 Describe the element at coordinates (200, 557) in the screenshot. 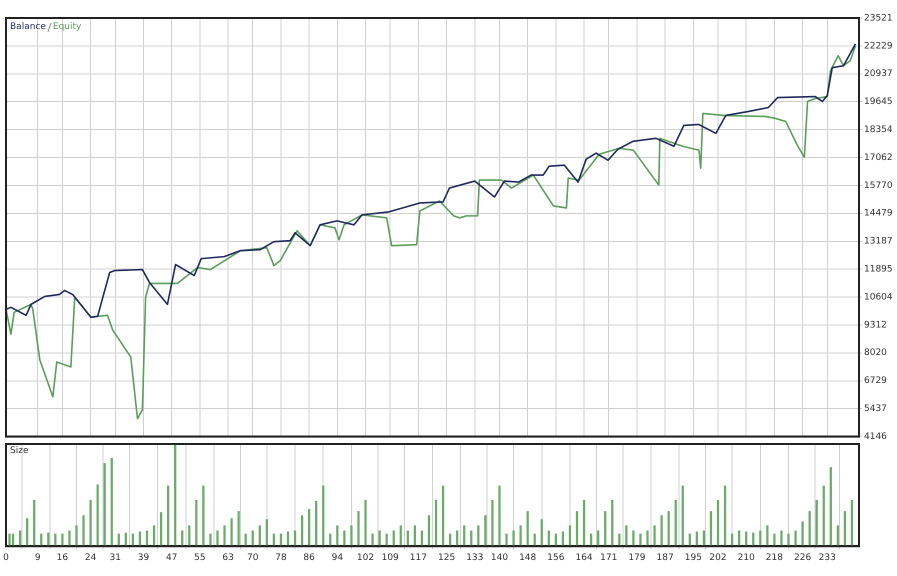

I see `x-tick-label: 55` at that location.